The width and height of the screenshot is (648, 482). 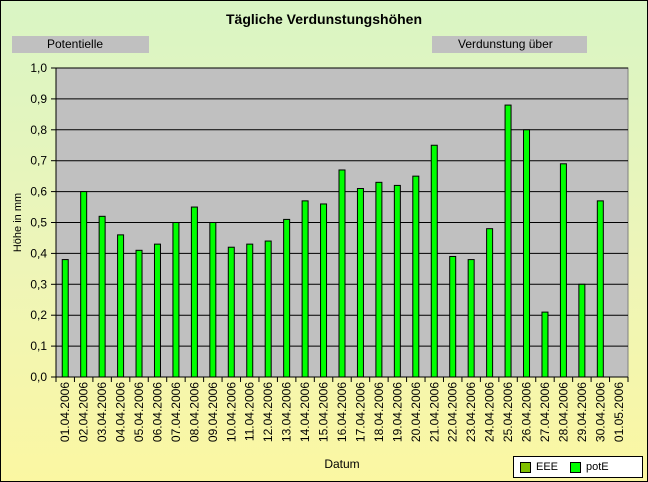 I want to click on bar-25.04.2006, so click(x=508, y=241).